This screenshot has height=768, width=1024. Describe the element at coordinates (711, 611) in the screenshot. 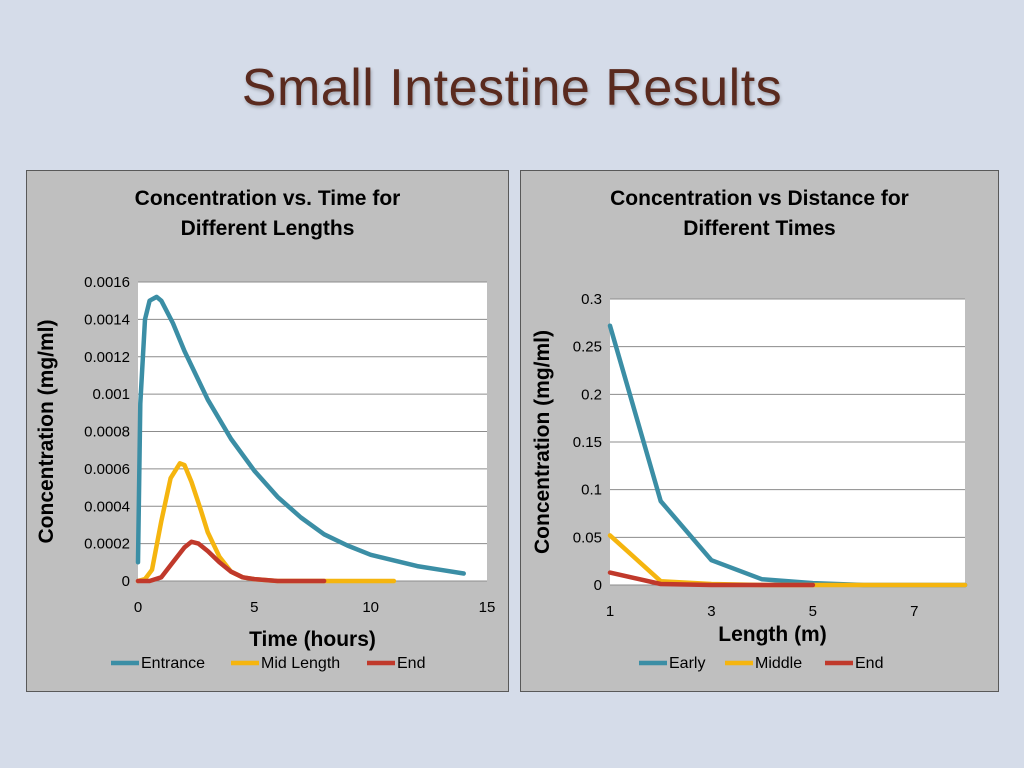

I see `x-tick-label: 3` at that location.